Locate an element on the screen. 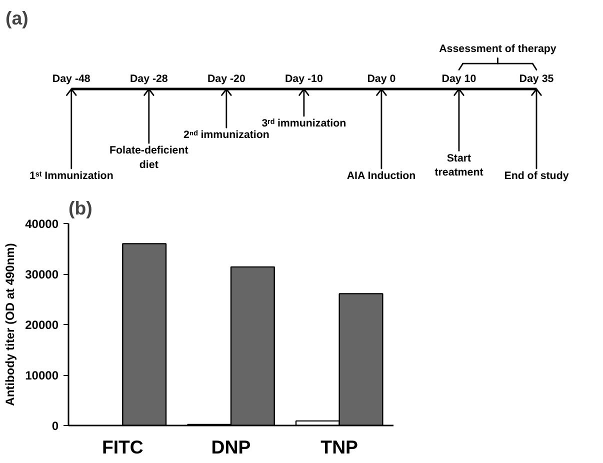 This screenshot has height=463, width=603. category-label: Day -28 is located at coordinates (149, 79).